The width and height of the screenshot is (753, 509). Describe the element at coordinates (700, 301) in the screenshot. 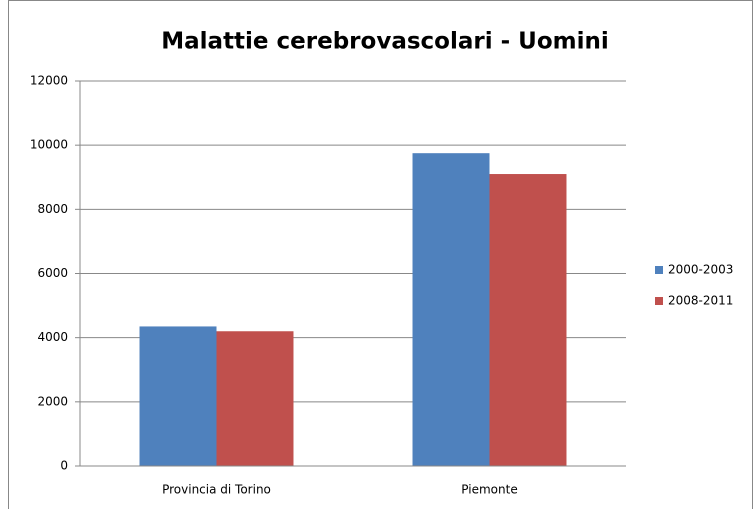

I see `legend-label: 2008-2011` at that location.